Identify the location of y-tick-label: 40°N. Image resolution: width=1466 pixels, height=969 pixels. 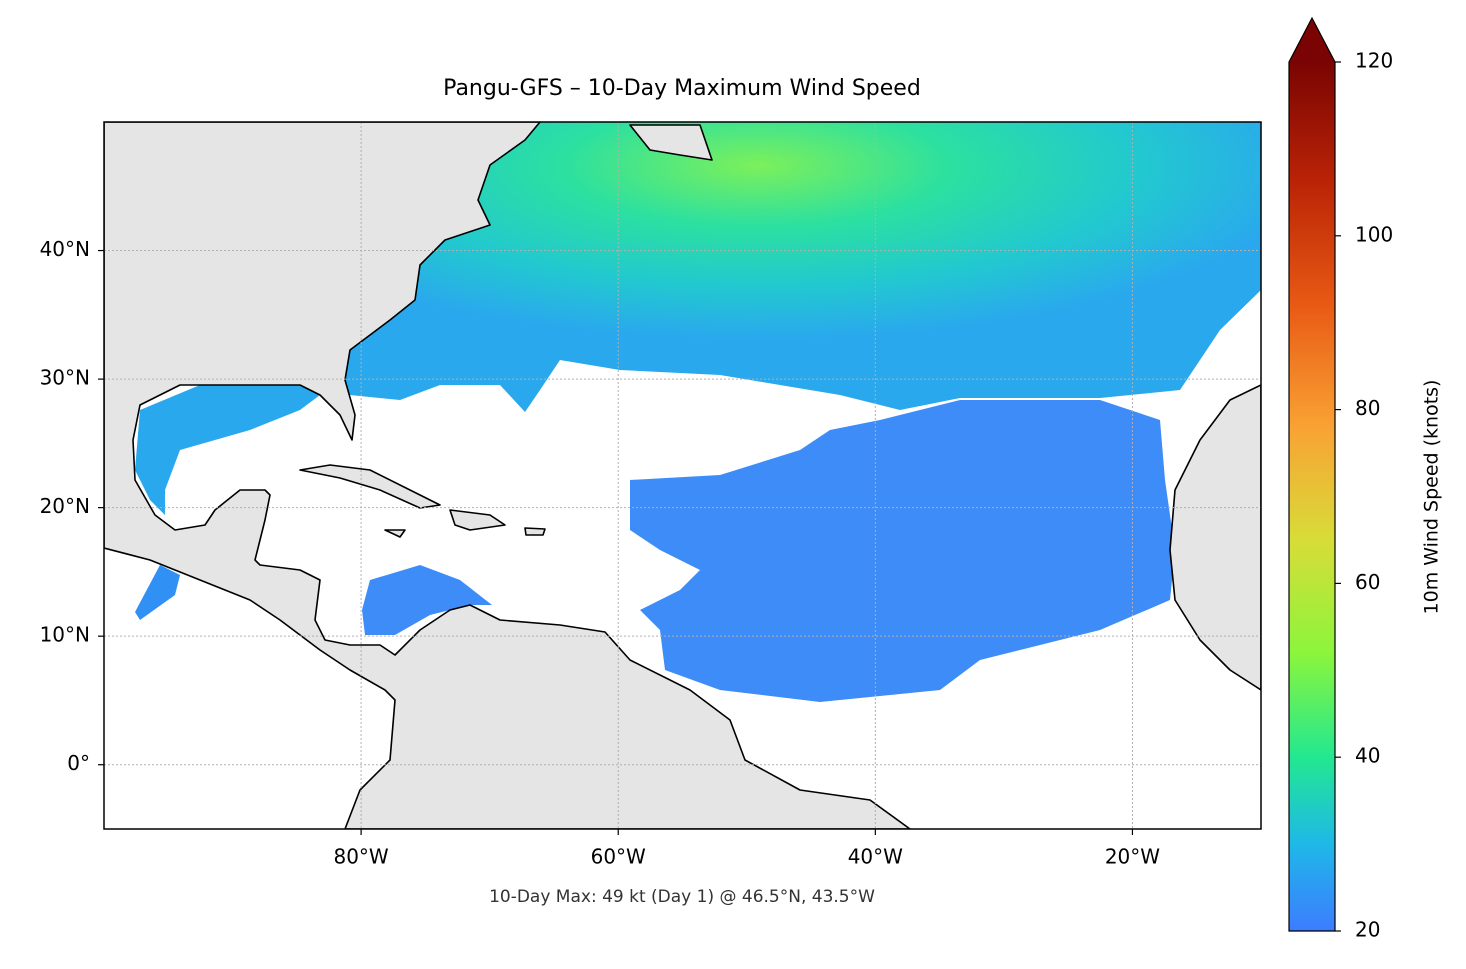
(65, 249).